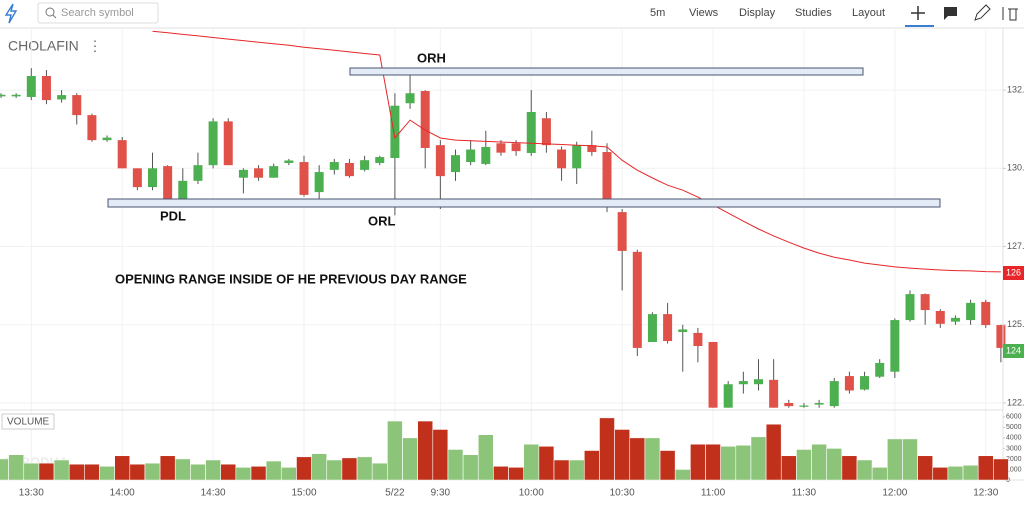 The width and height of the screenshot is (1024, 517). What do you see at coordinates (512, 14) in the screenshot?
I see `toolbar` at bounding box center [512, 14].